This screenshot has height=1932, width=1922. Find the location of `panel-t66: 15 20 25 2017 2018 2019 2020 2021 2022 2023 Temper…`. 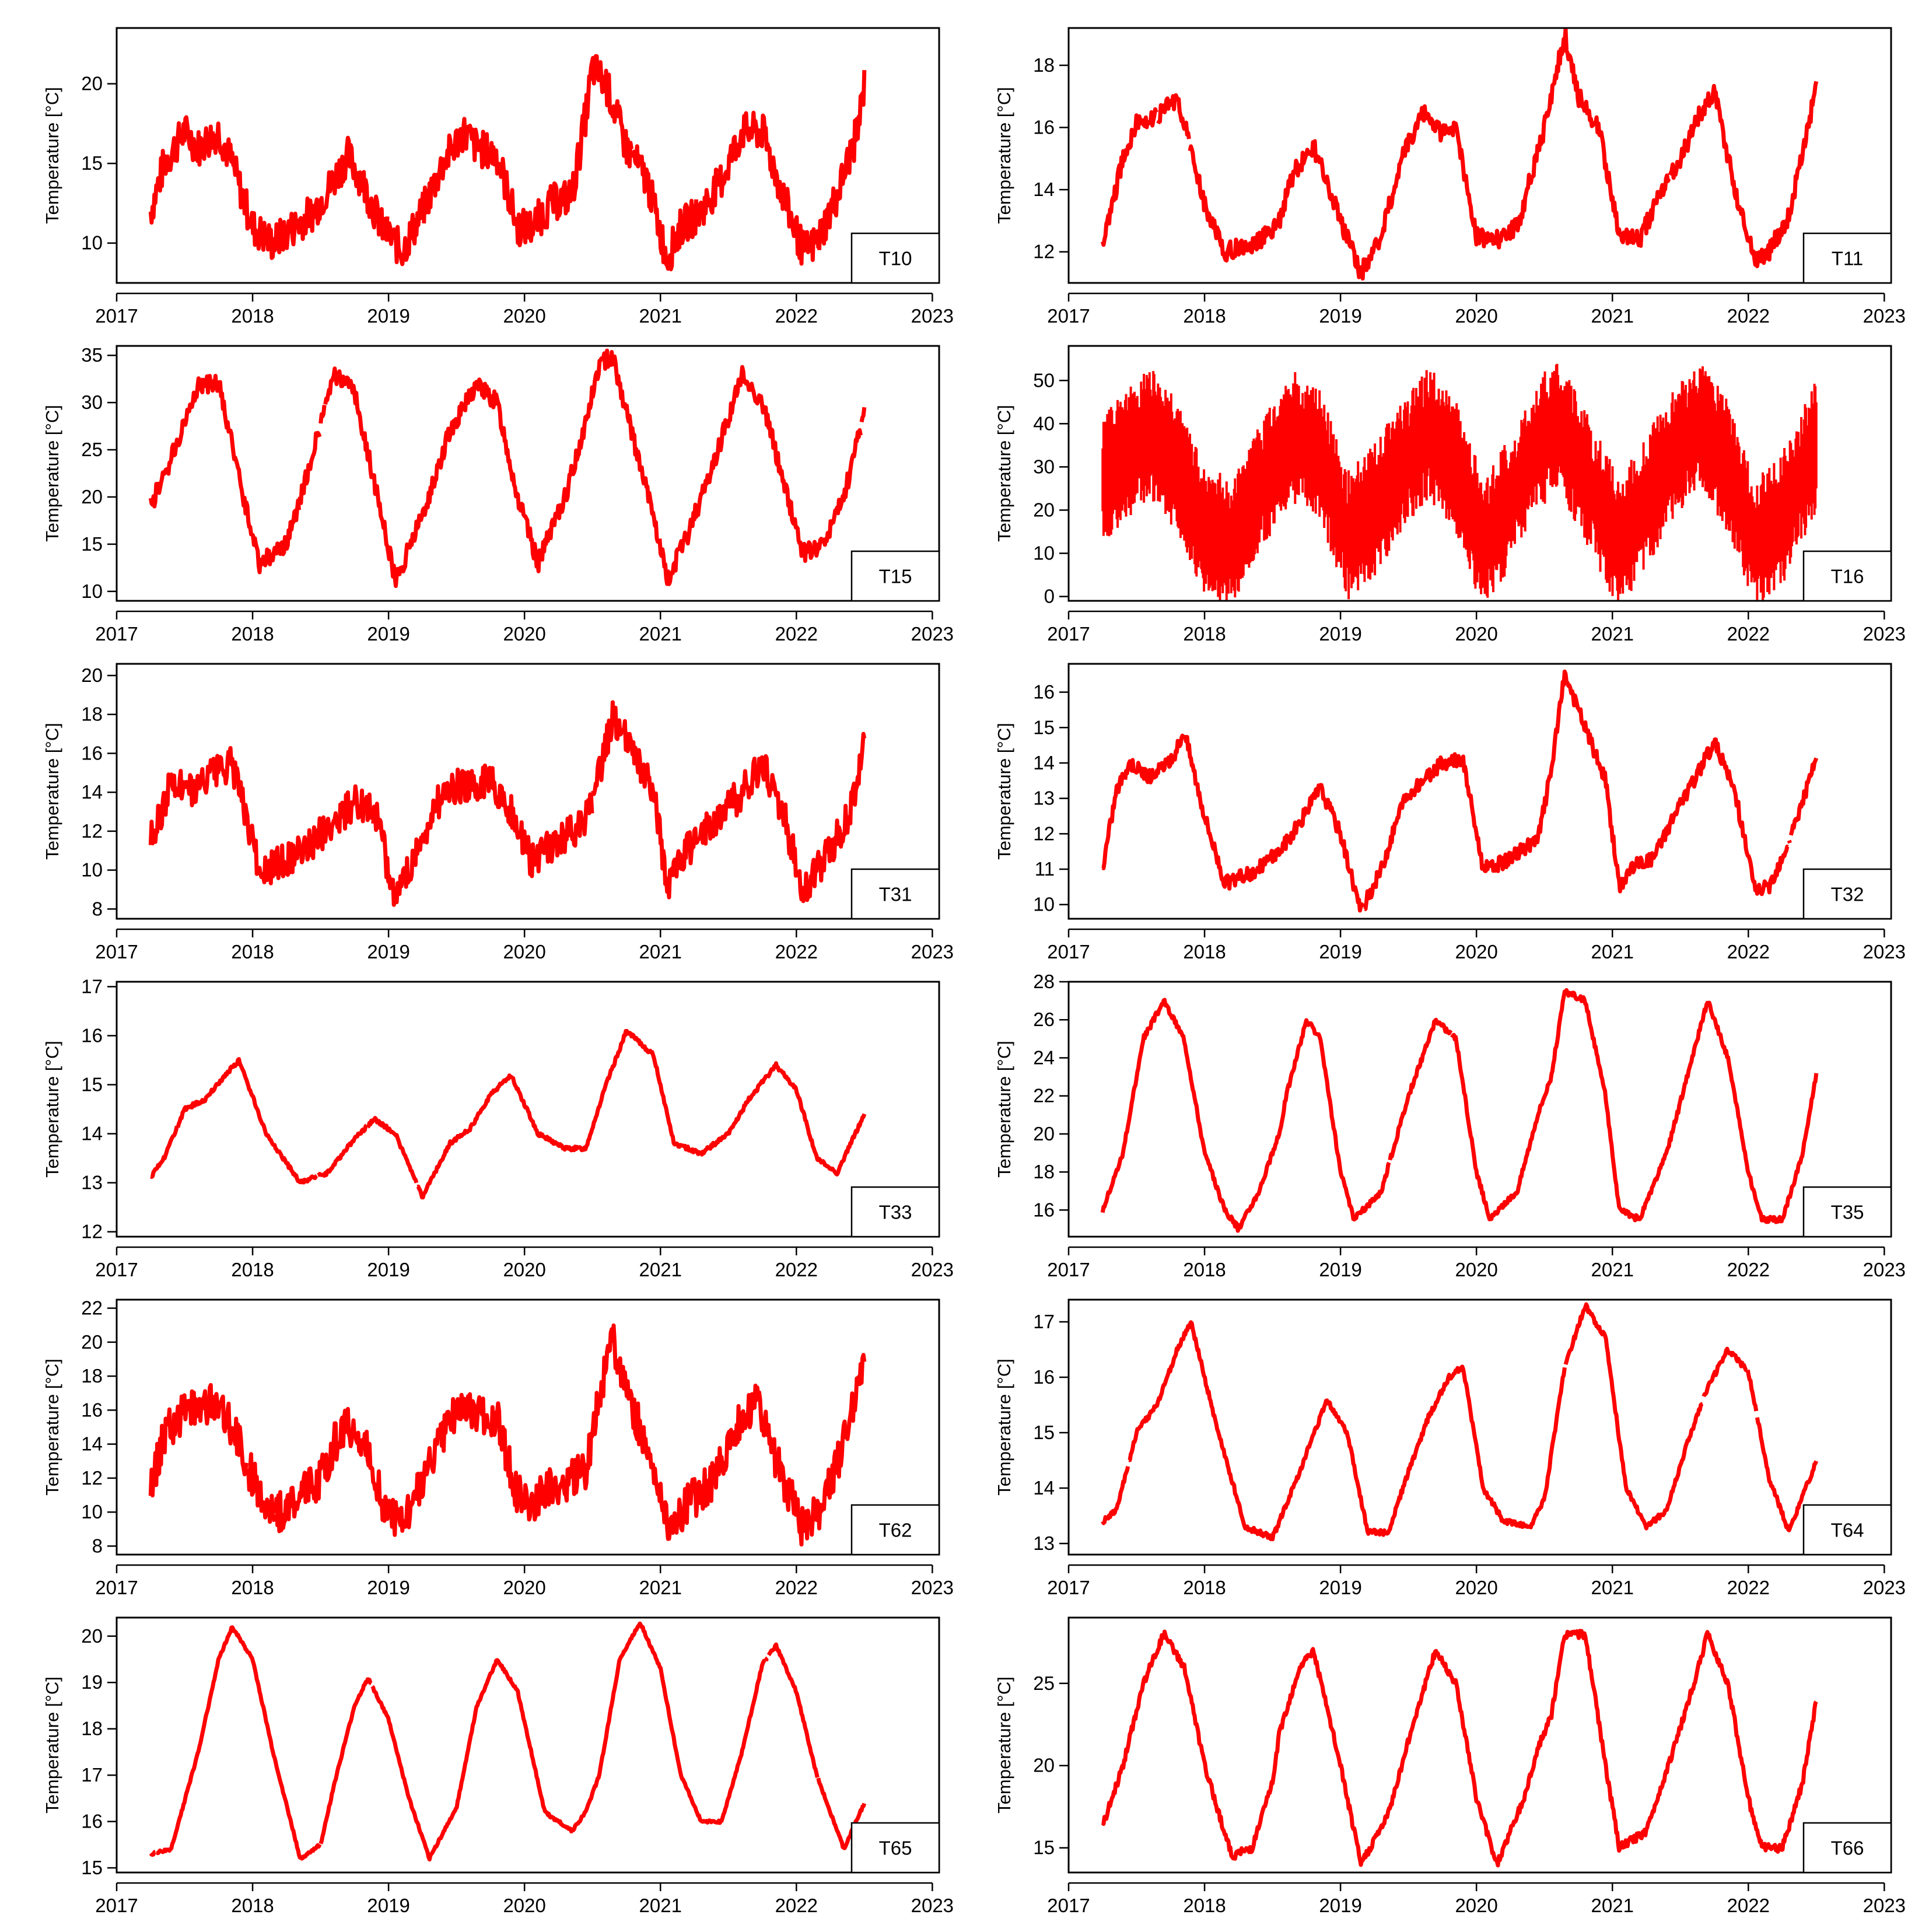

panel-t66: 15 20 25 2017 2018 2019 2020 2021 2022 2023 Temper… is located at coordinates (1450, 1766).